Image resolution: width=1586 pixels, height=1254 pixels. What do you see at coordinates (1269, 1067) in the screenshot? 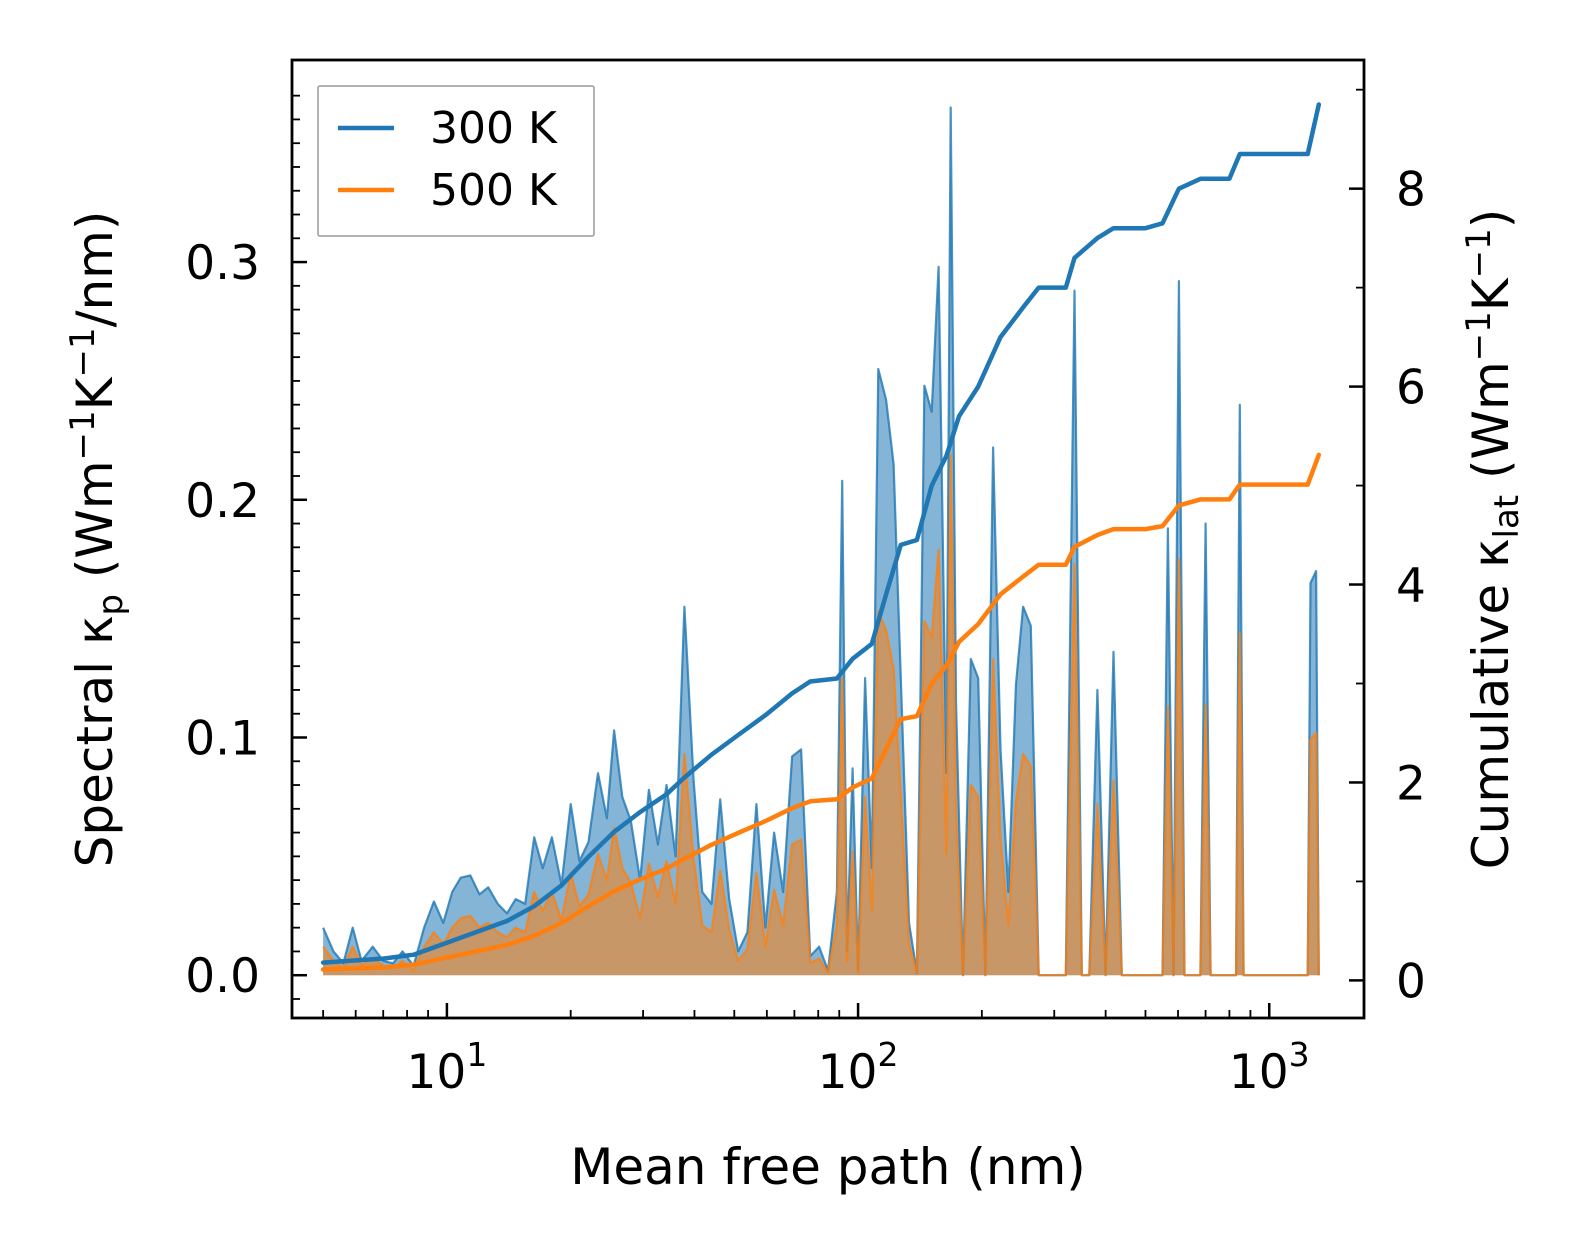
I see `x-tick-label: 10³` at bounding box center [1269, 1067].